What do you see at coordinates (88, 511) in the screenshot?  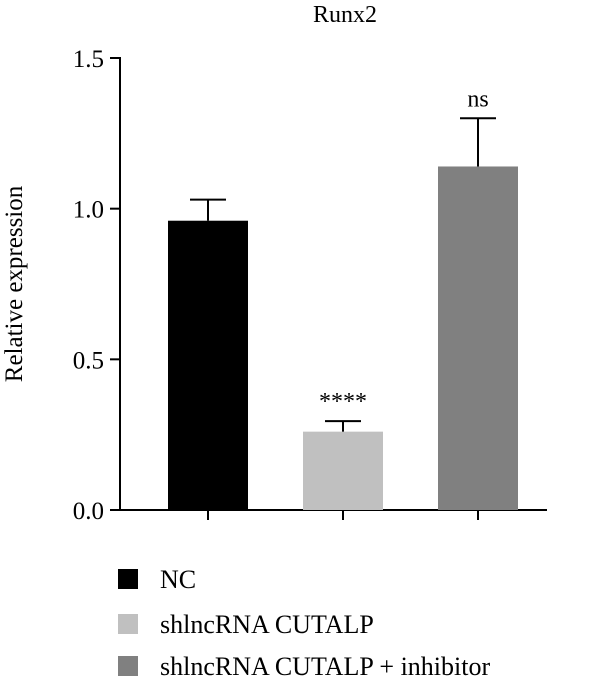 I see `y-tick-label: 0.0` at bounding box center [88, 511].